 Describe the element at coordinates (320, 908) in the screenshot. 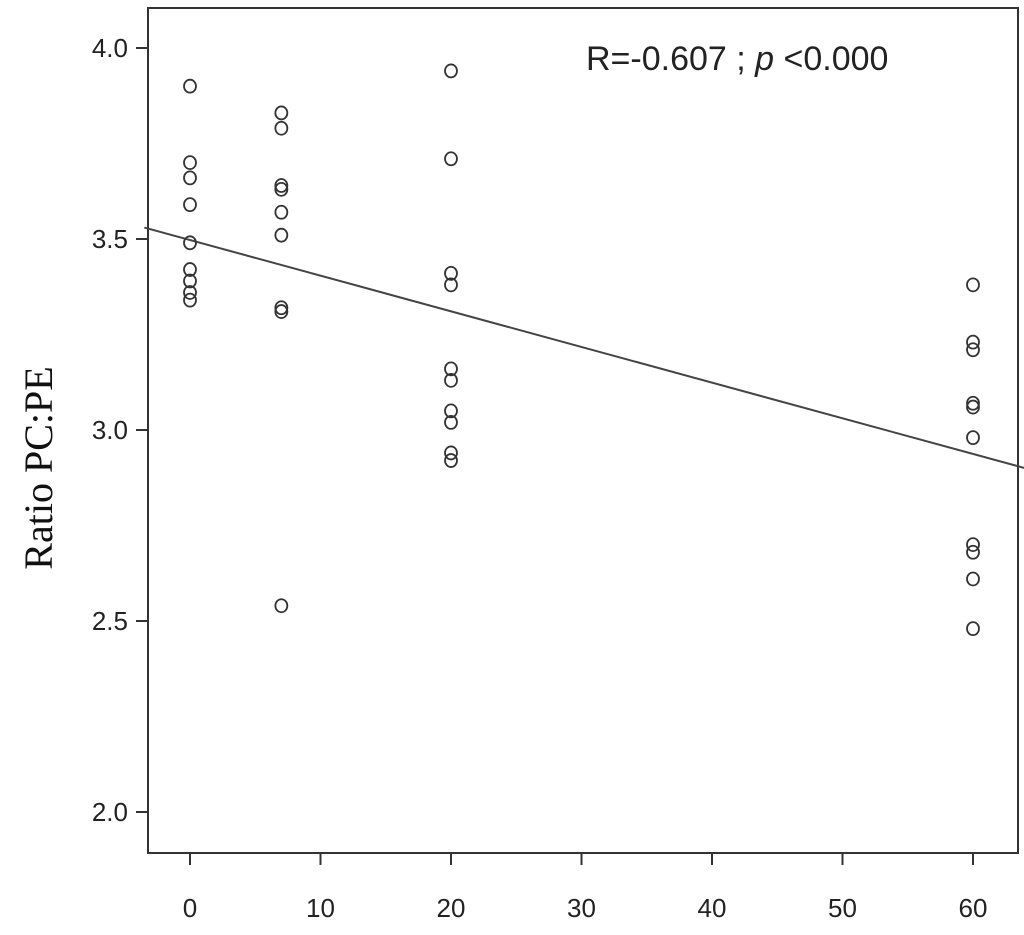

I see `x-tick-label: 10` at that location.